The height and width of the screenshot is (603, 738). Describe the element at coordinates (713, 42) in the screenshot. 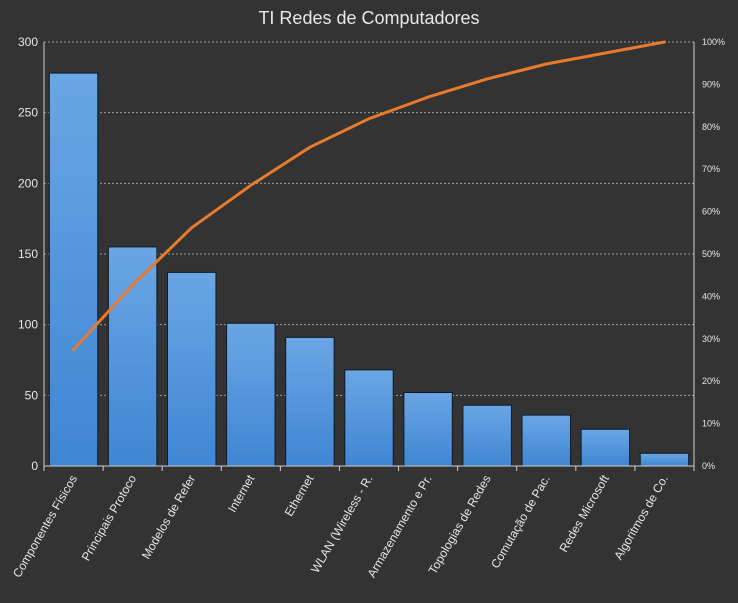

I see `y2-tick-label: 100%` at that location.